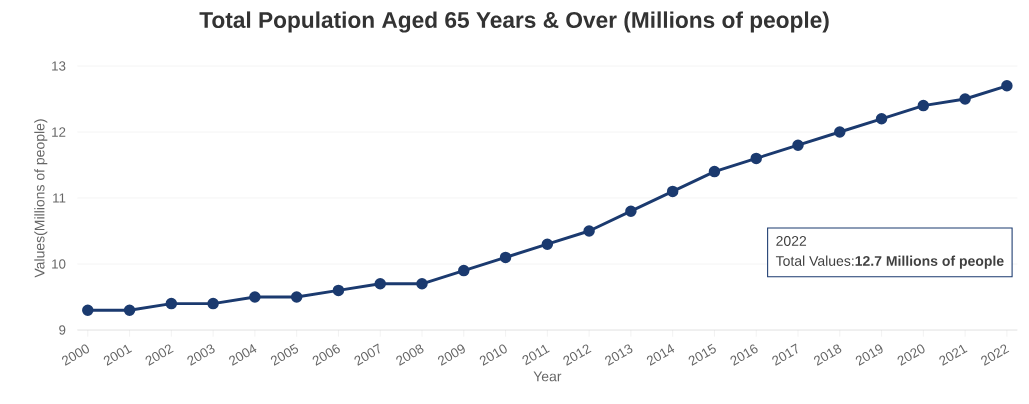 The height and width of the screenshot is (404, 1029). What do you see at coordinates (62, 330) in the screenshot?
I see `y-tick-label: 9` at bounding box center [62, 330].